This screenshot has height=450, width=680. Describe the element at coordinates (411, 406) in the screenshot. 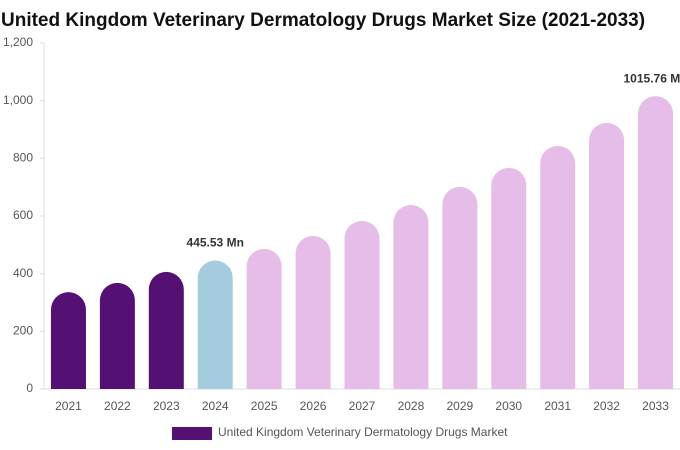

I see `x-tick-label: 2028` at that location.